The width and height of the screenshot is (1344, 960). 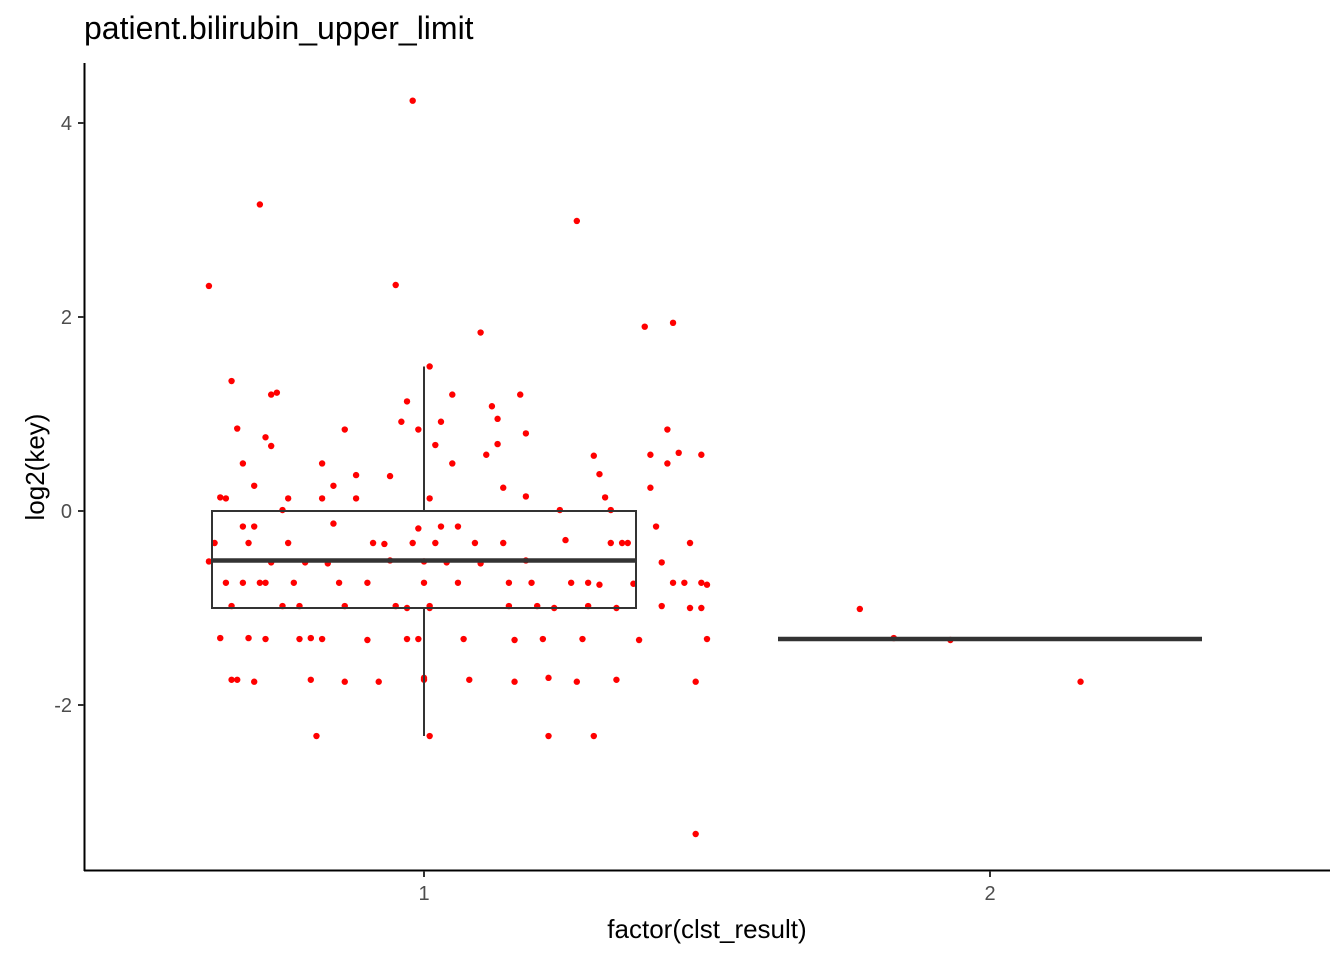 What do you see at coordinates (66, 318) in the screenshot?
I see `y-tick-label: 2` at bounding box center [66, 318].